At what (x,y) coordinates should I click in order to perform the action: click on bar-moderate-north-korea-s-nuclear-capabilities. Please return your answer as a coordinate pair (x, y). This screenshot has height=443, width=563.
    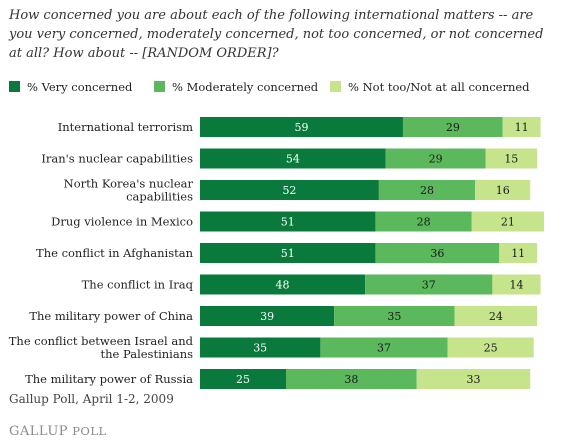
    Looking at the image, I should click on (427, 190).